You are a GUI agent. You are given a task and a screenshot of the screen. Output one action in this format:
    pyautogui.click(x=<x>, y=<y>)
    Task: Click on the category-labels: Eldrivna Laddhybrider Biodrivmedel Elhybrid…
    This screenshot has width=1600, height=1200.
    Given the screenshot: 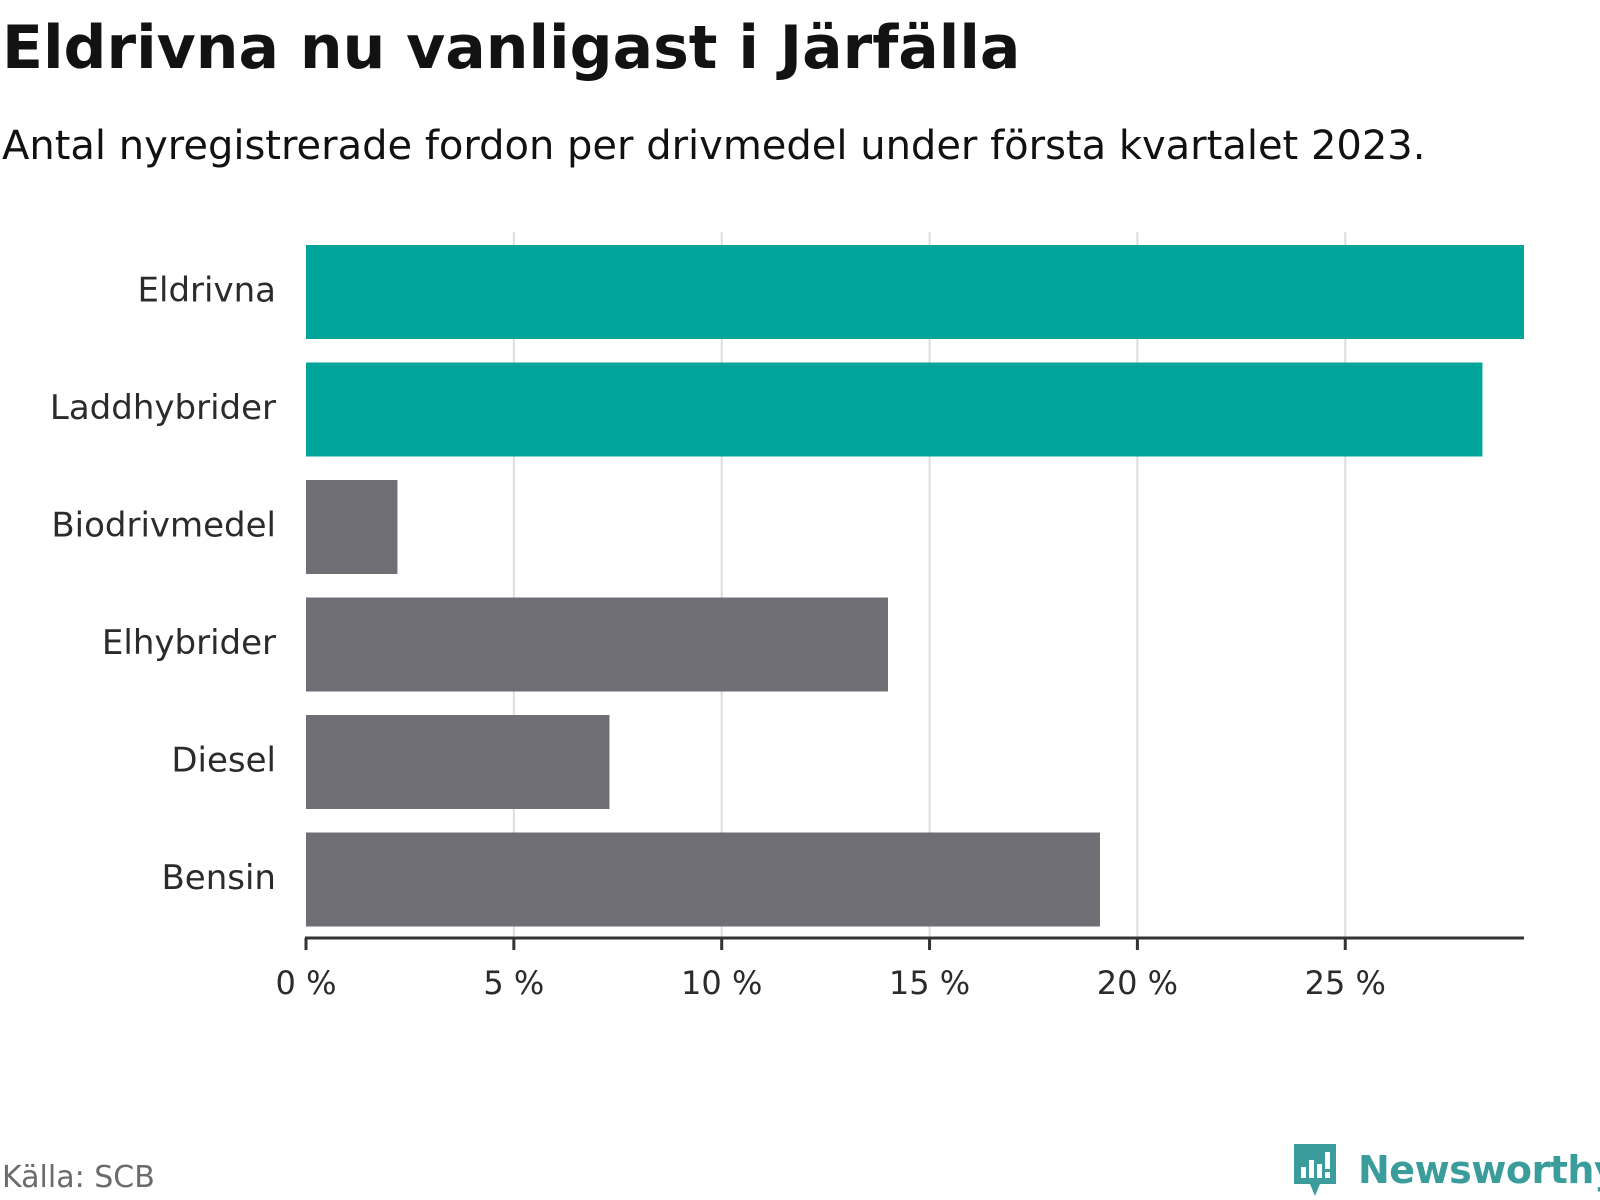 What is the action you would take?
    pyautogui.click(x=163, y=585)
    